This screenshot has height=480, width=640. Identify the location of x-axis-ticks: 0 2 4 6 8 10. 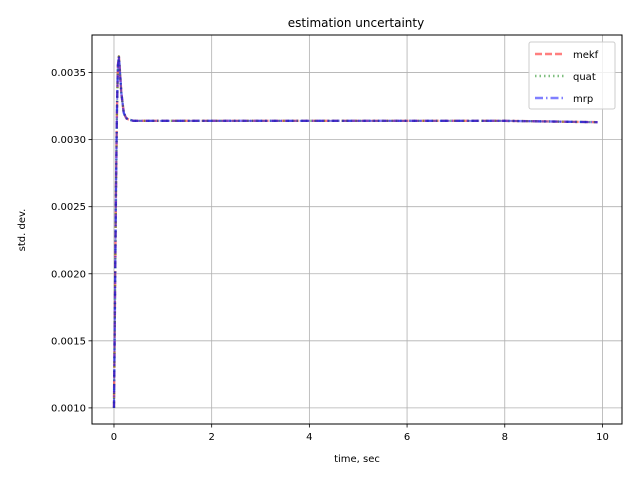
(360, 433).